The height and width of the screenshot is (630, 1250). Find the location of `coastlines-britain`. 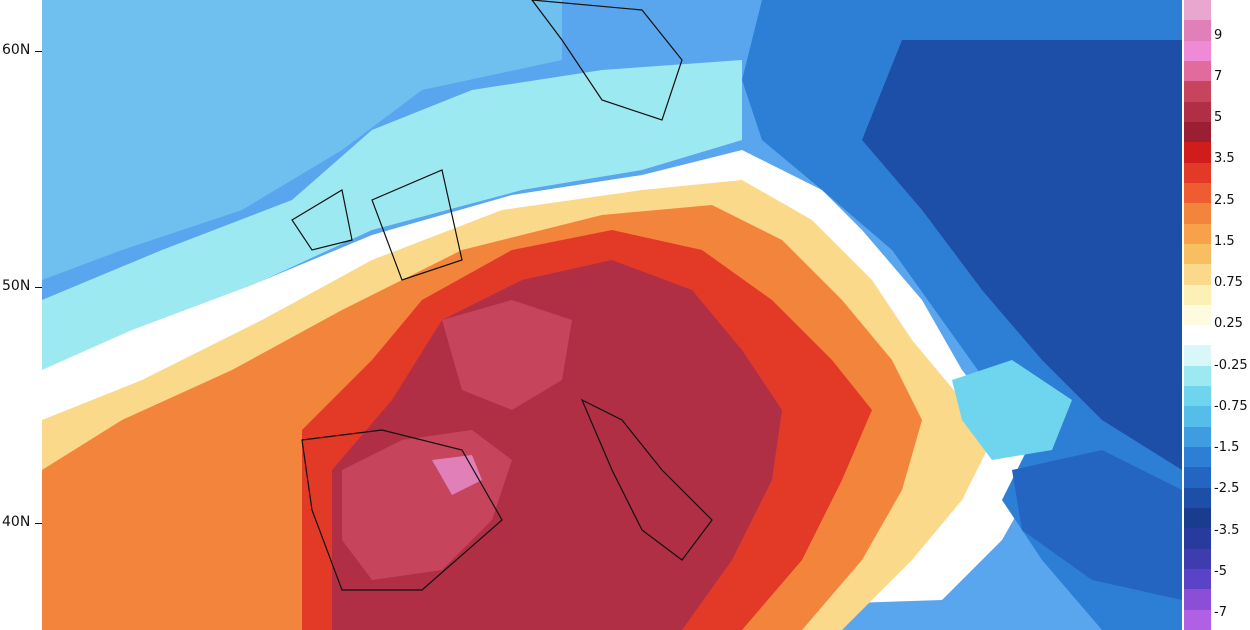

coastlines-britain is located at coordinates (377, 225).